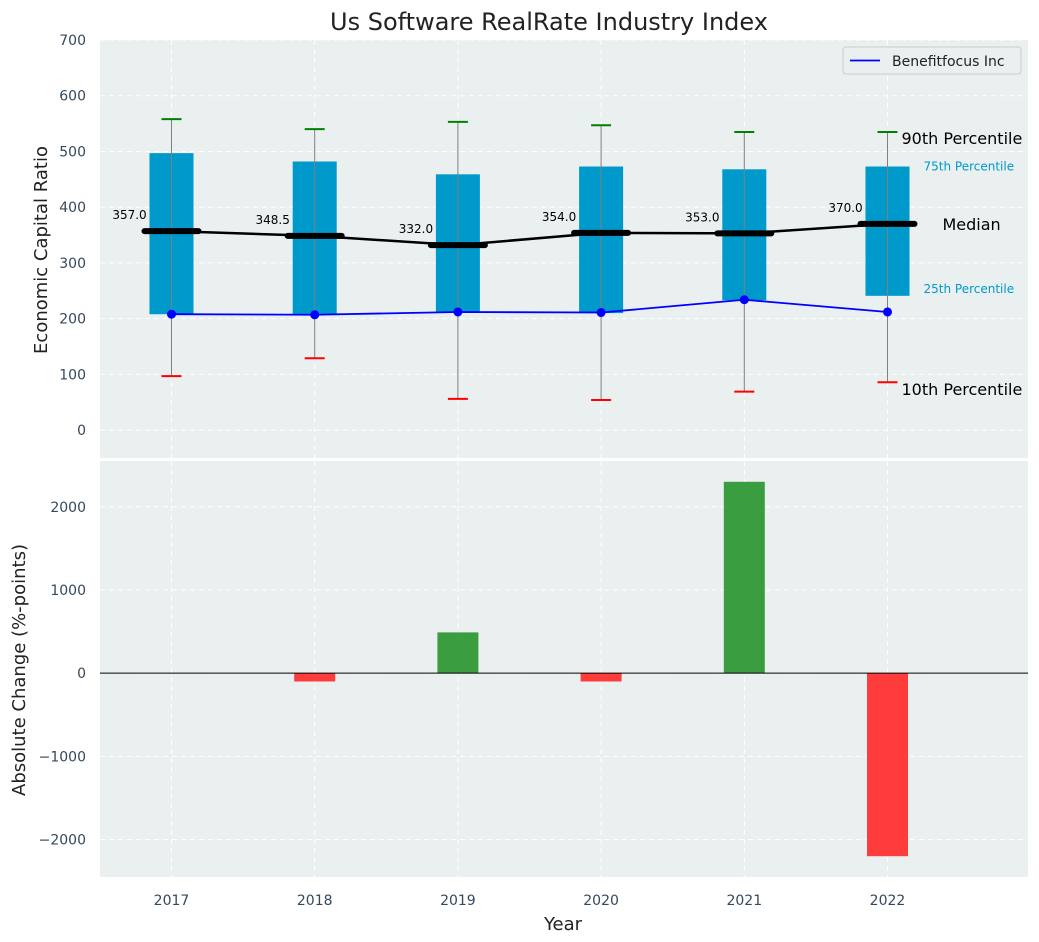  What do you see at coordinates (72, 152) in the screenshot?
I see `y-tick-label-top: 500` at bounding box center [72, 152].